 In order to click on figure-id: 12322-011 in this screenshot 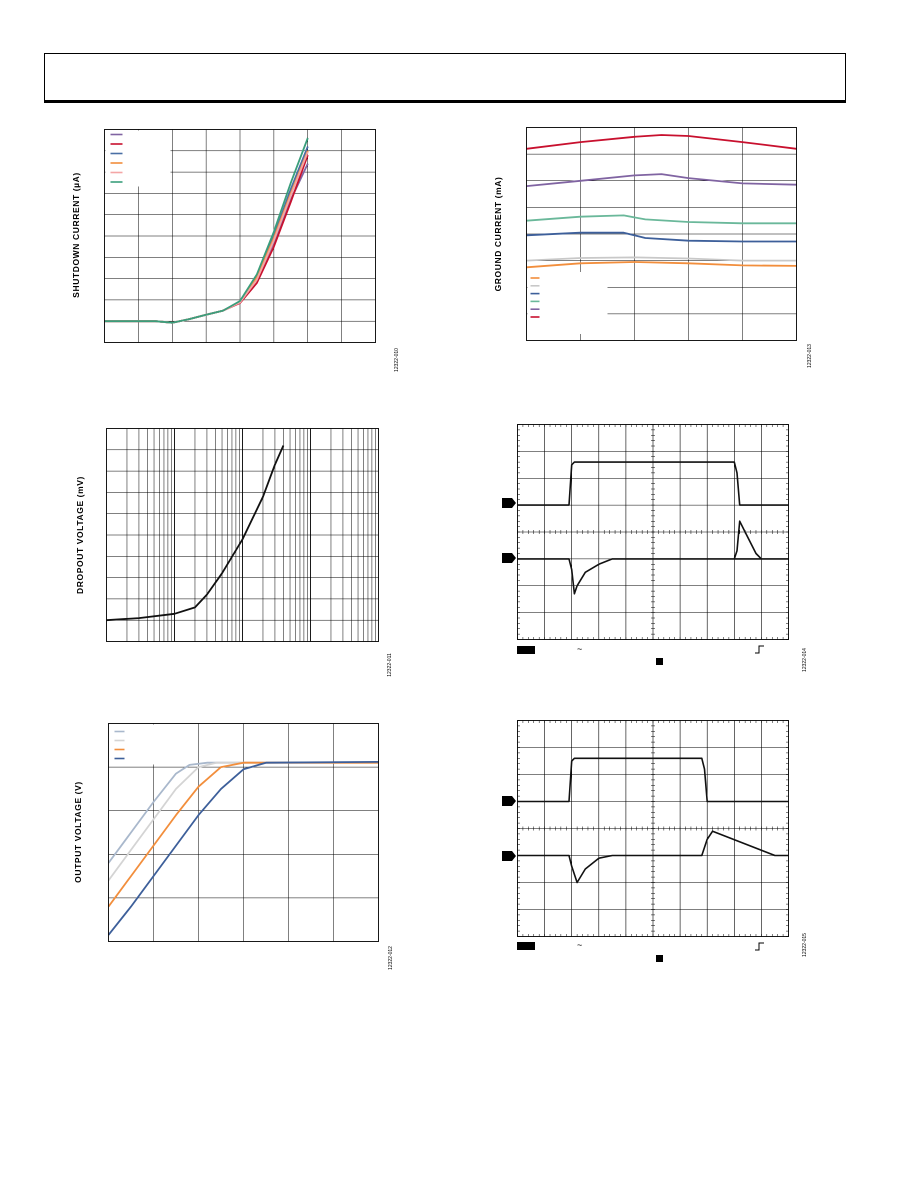, I will do `click(390, 665)`.